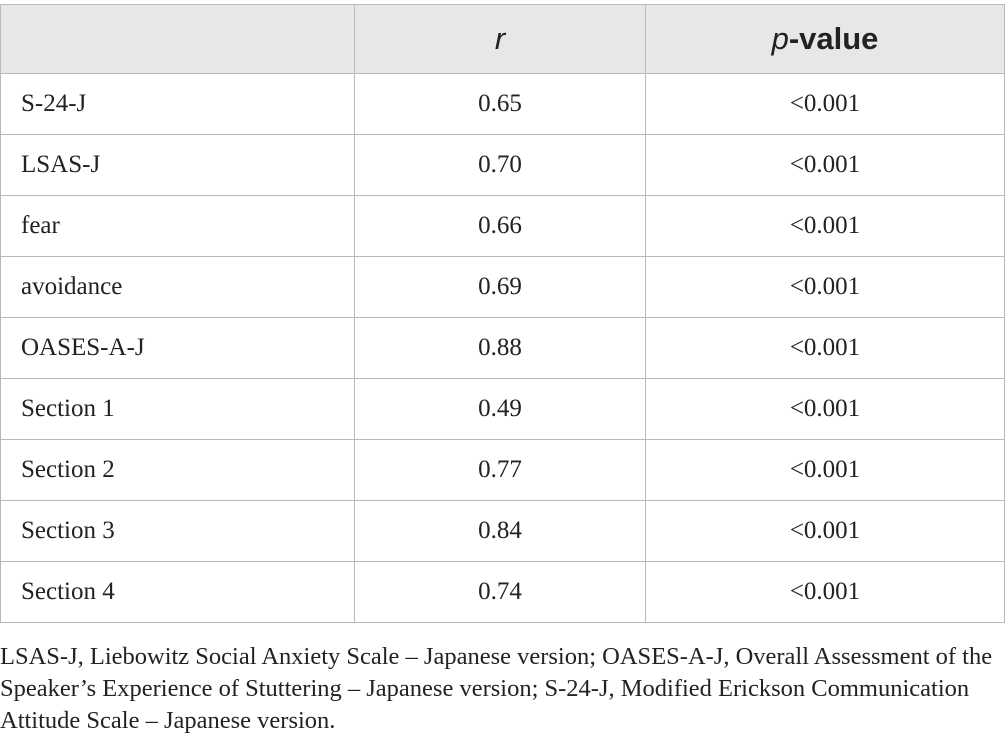  I want to click on table-header: r p-value, so click(502, 39).